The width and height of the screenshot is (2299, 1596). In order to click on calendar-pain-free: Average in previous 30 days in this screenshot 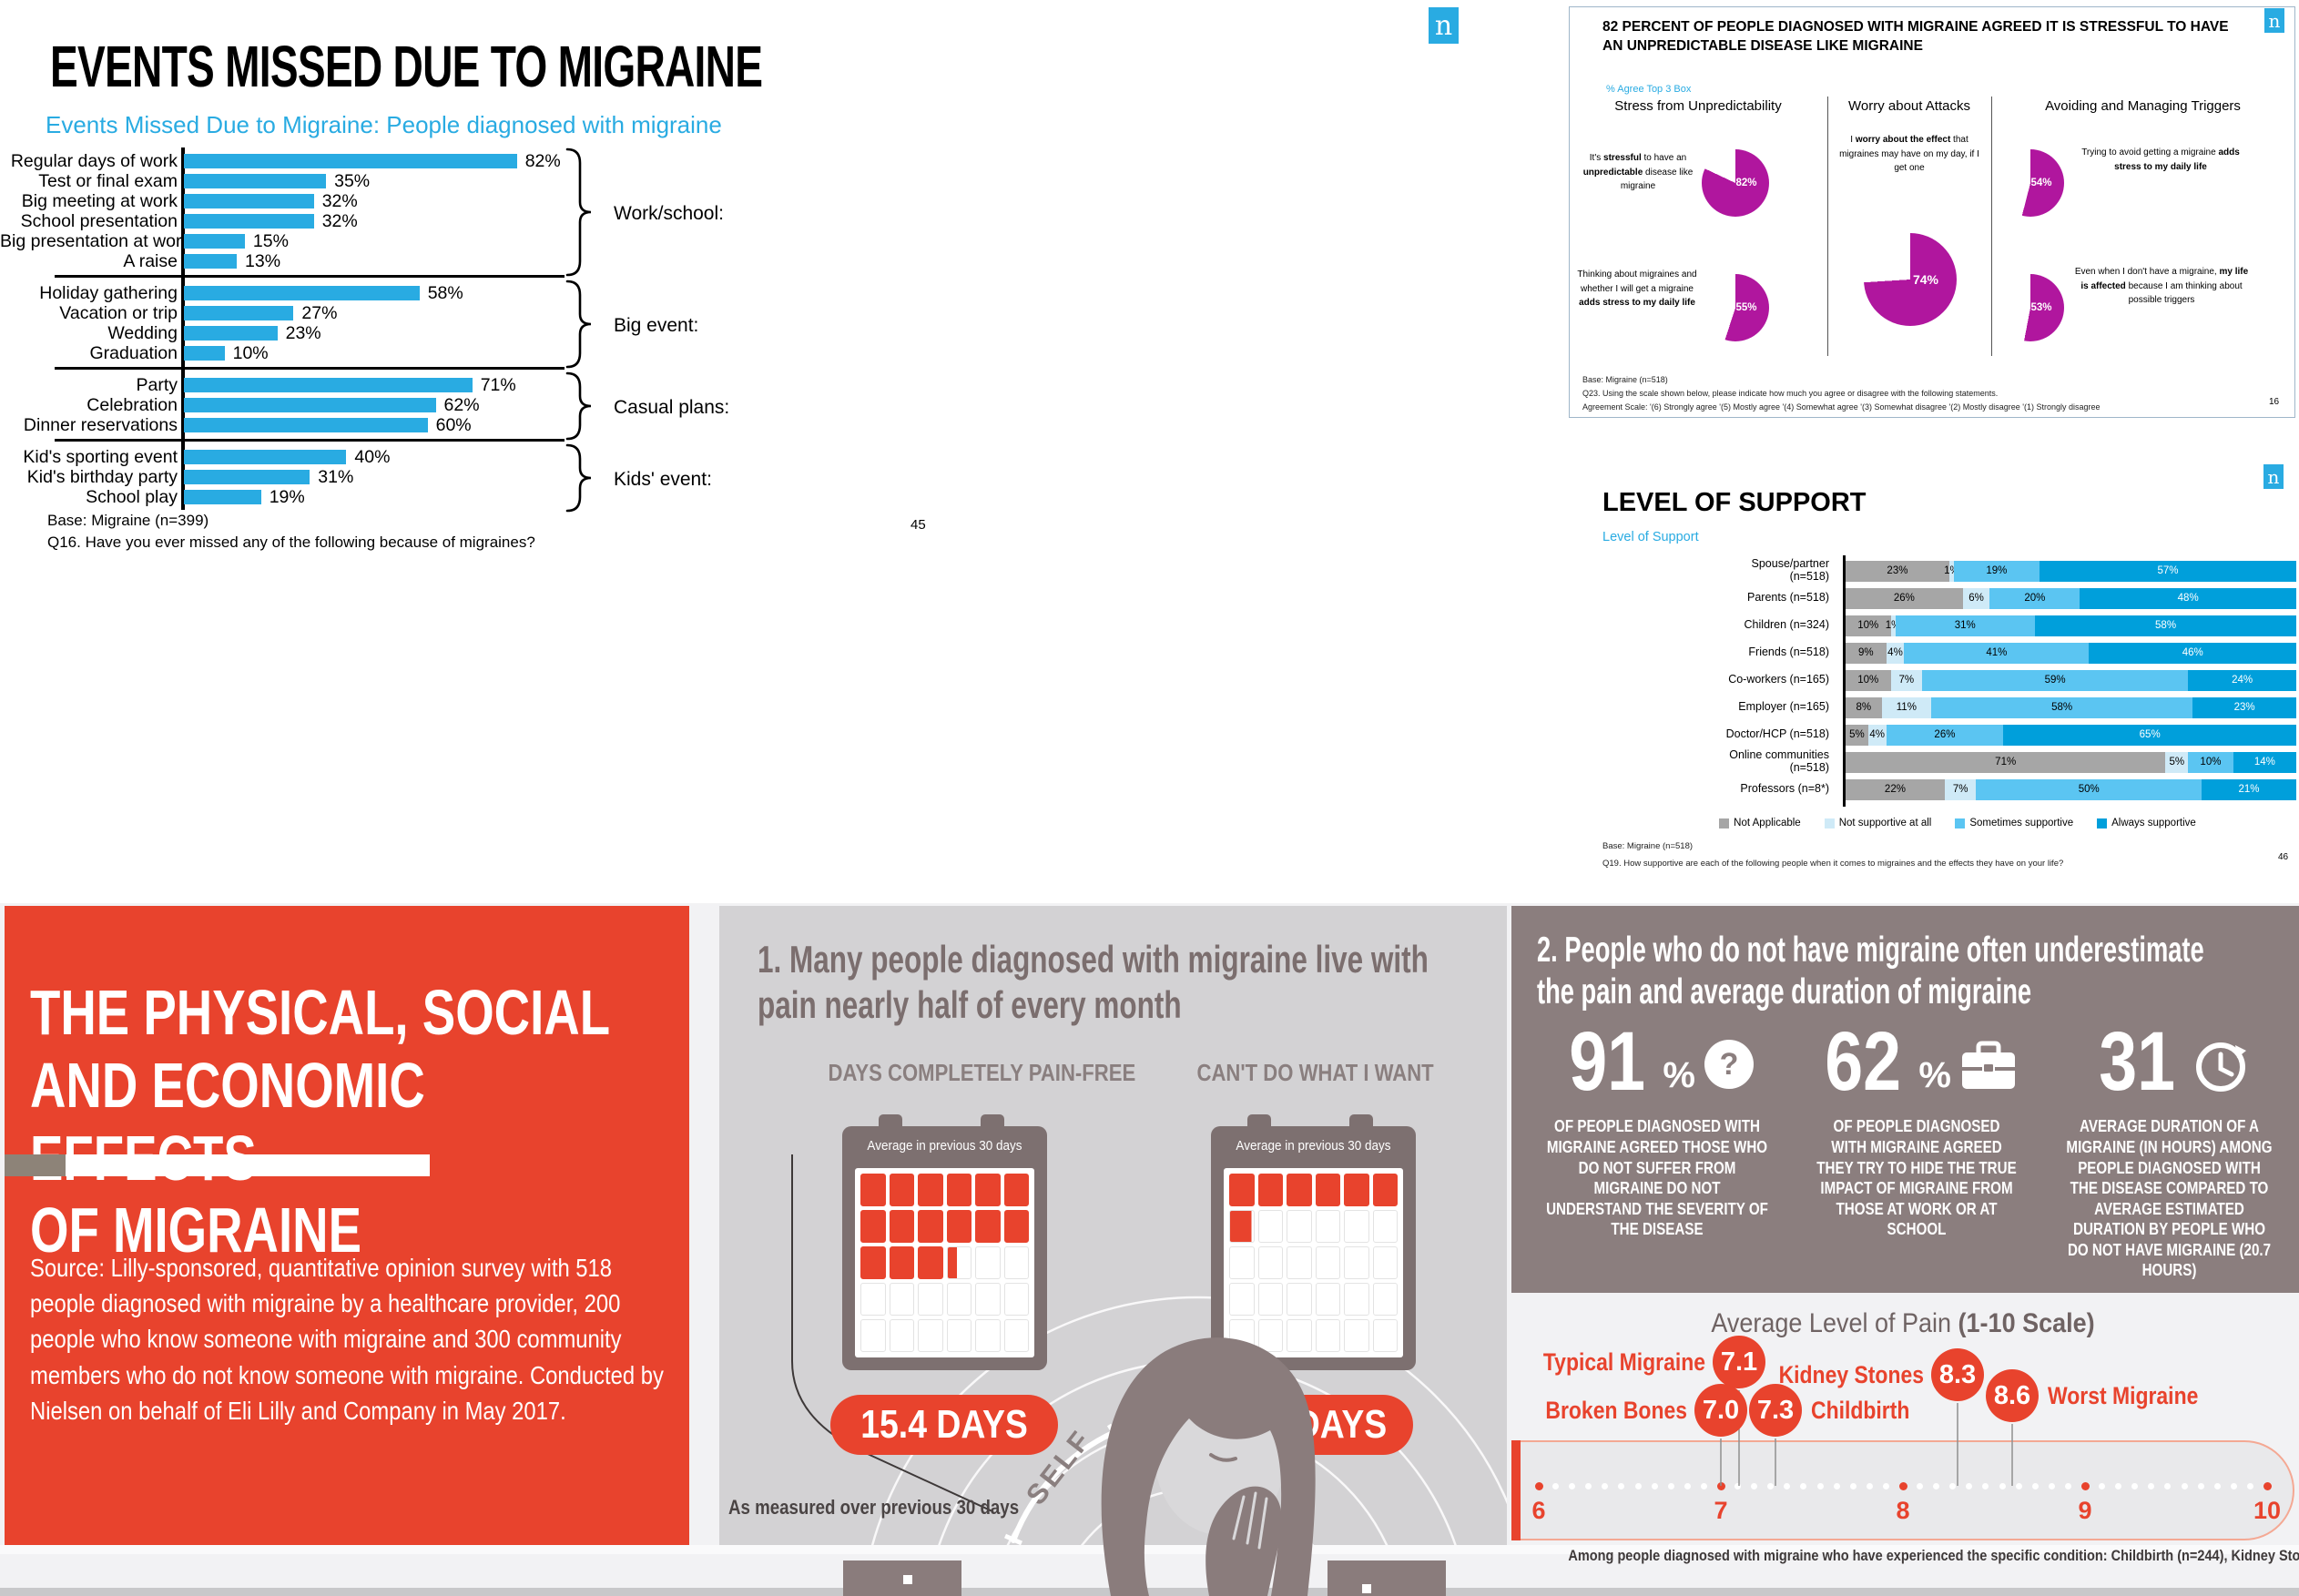, I will do `click(944, 1242)`.